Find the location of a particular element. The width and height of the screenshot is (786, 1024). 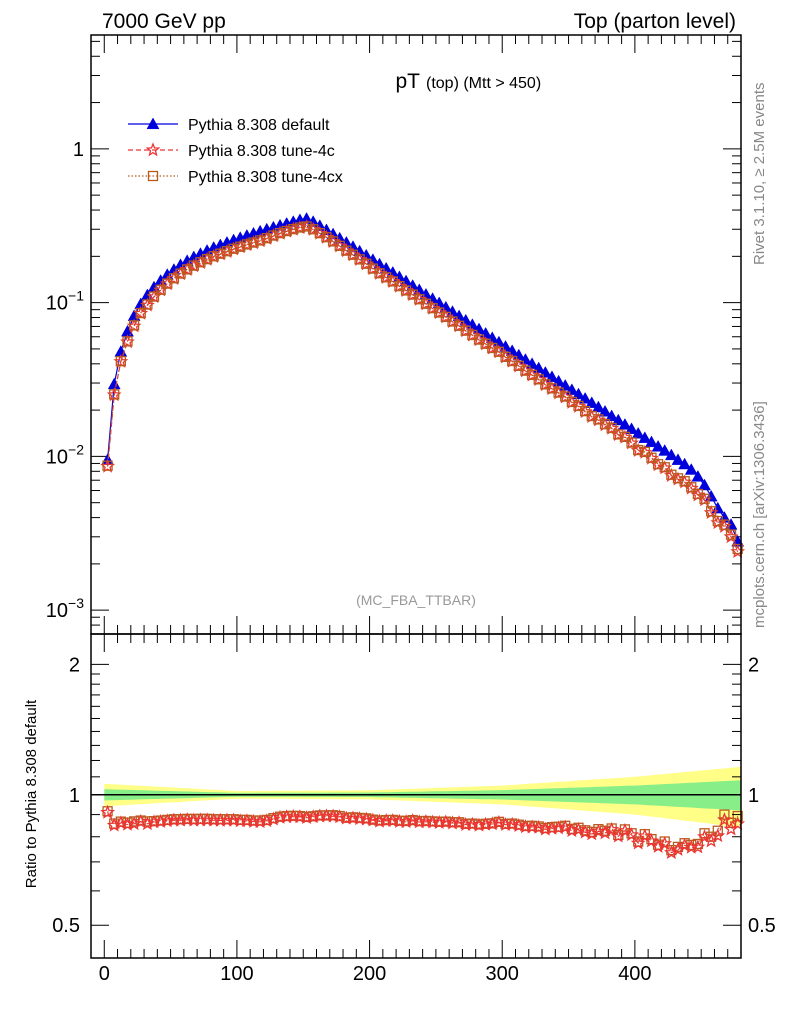

main-title: pT is located at coordinates (407, 81).